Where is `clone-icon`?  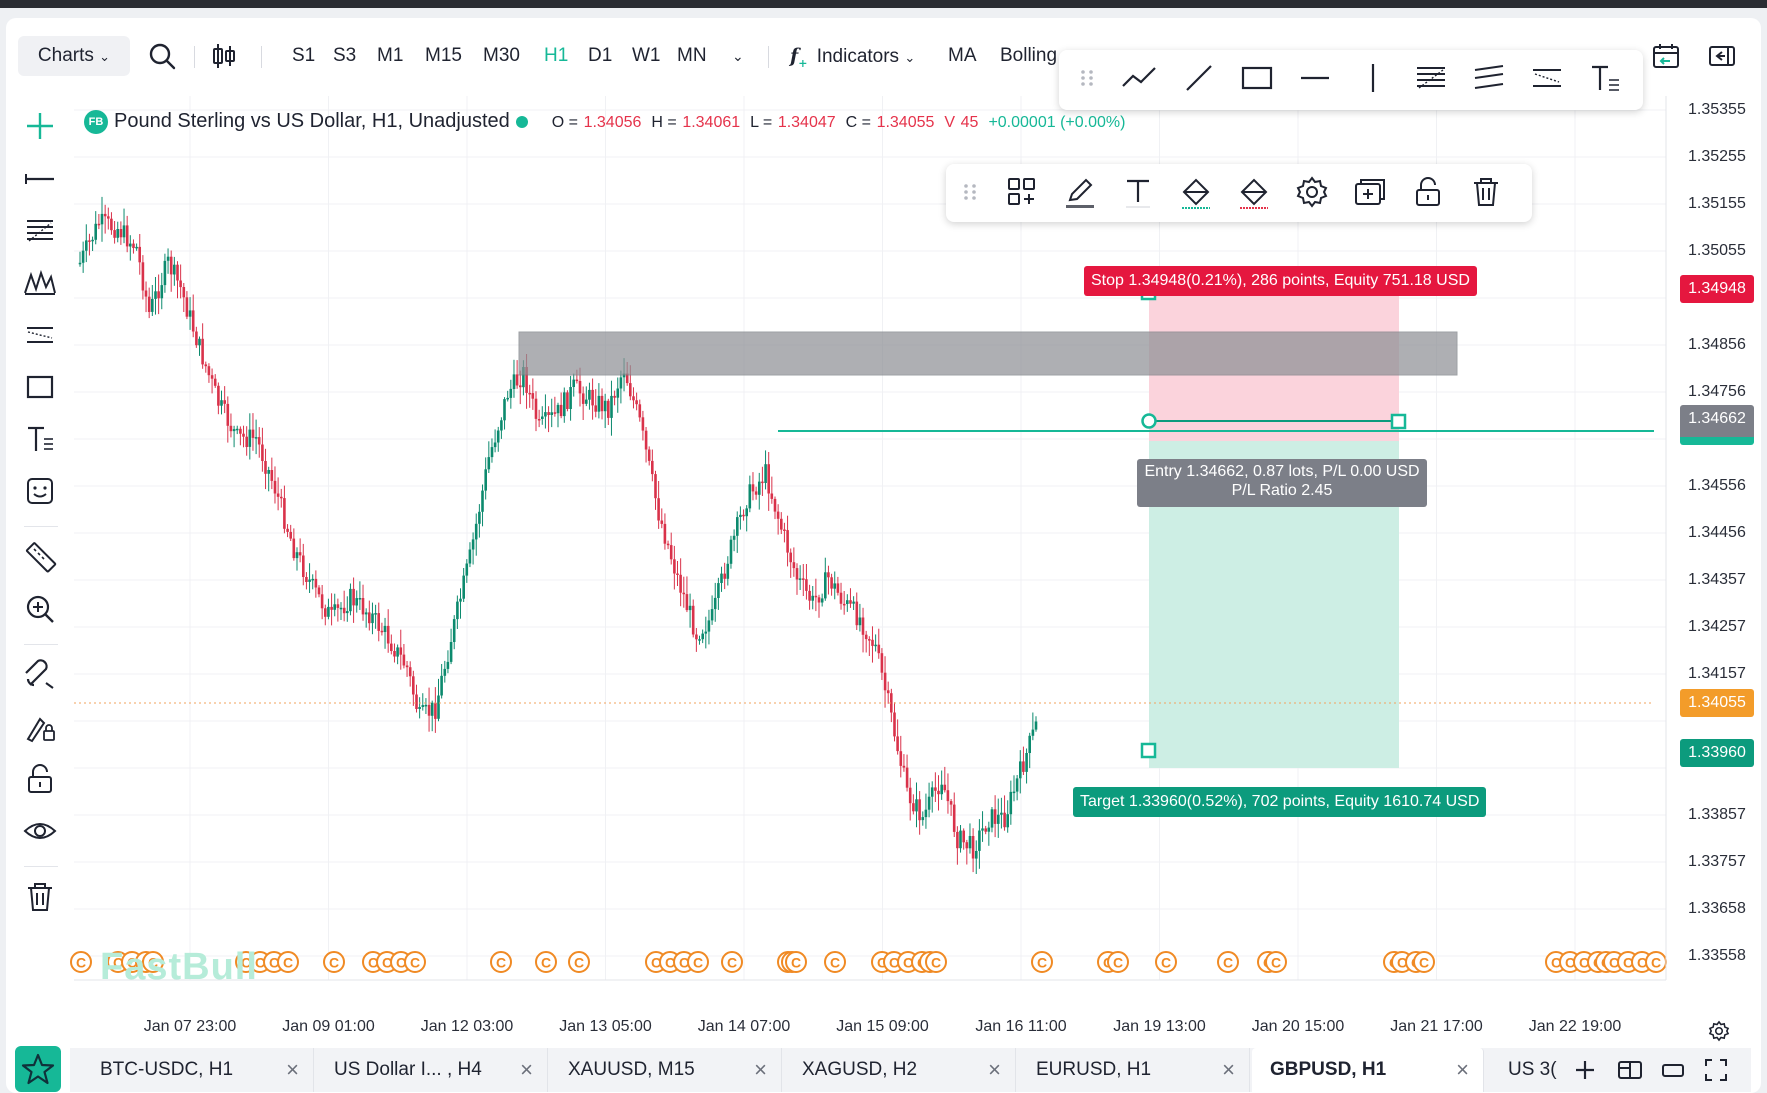
clone-icon is located at coordinates (1370, 192).